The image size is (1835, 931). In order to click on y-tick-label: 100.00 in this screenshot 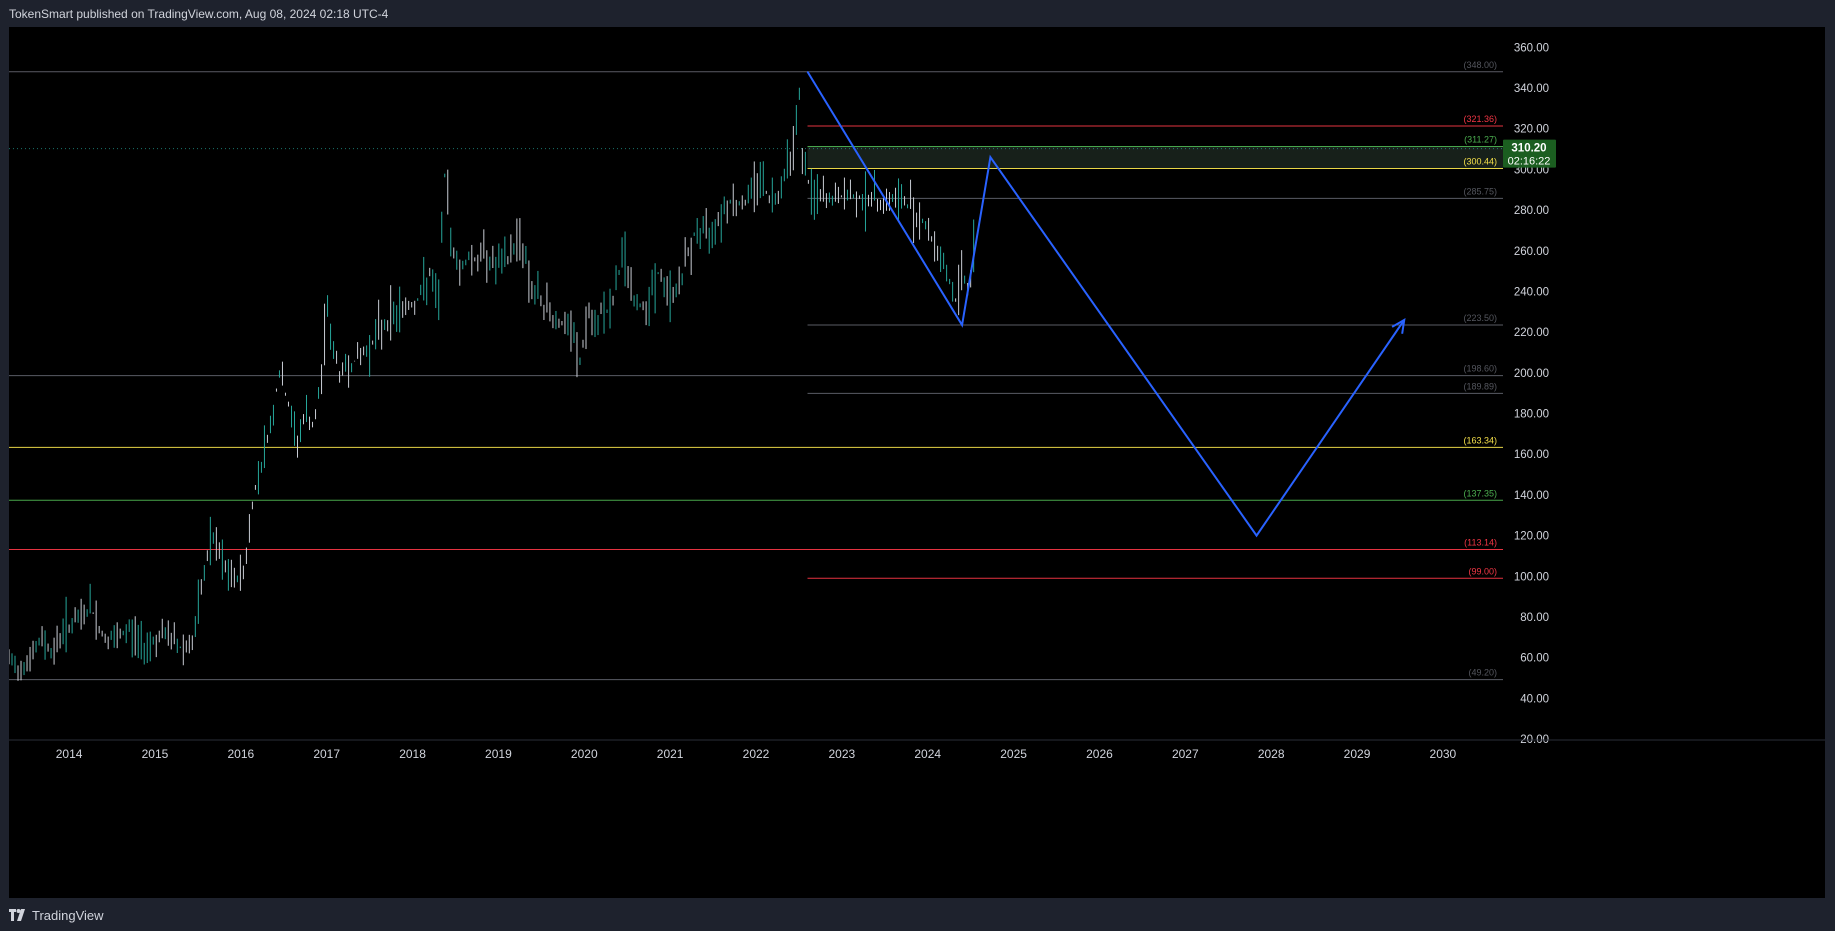, I will do `click(1531, 577)`.